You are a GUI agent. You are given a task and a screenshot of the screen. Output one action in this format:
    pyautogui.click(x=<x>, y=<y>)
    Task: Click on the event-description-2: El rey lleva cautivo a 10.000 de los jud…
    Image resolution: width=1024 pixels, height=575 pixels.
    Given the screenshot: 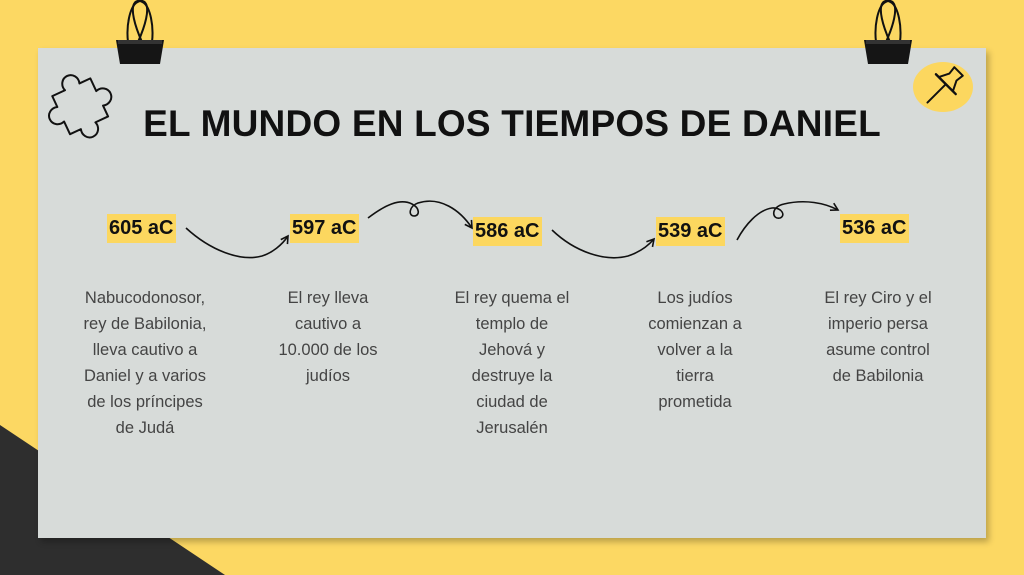 What is the action you would take?
    pyautogui.click(x=328, y=337)
    